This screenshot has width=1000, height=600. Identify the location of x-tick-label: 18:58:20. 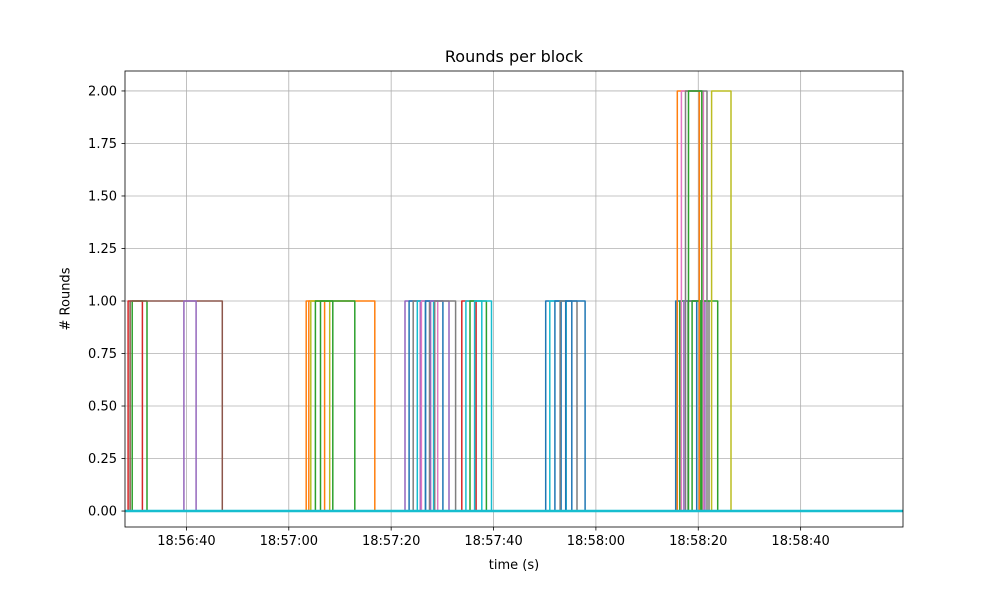
(698, 541).